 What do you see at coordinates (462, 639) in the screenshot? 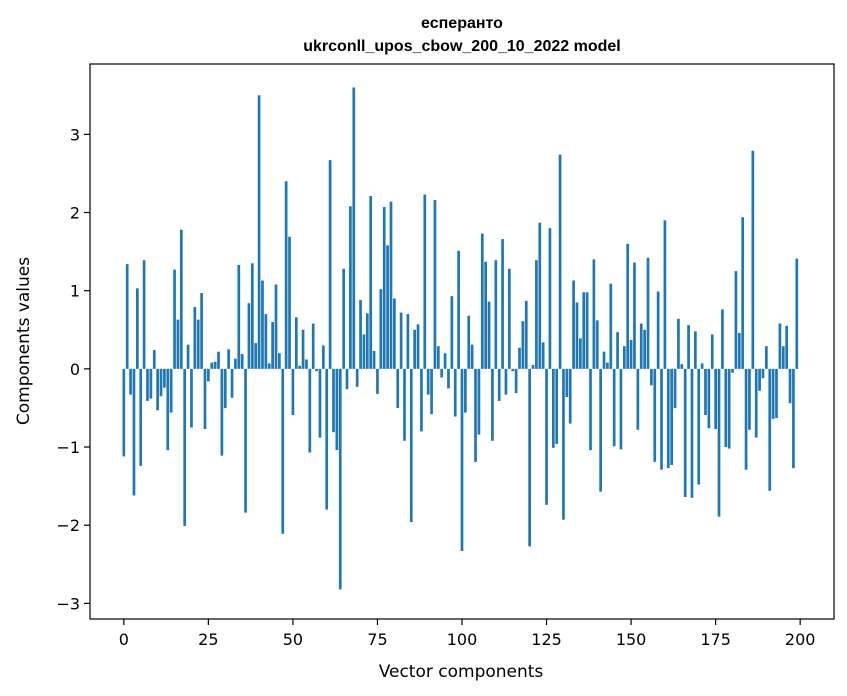
I see `x-tick-label: 100` at bounding box center [462, 639].